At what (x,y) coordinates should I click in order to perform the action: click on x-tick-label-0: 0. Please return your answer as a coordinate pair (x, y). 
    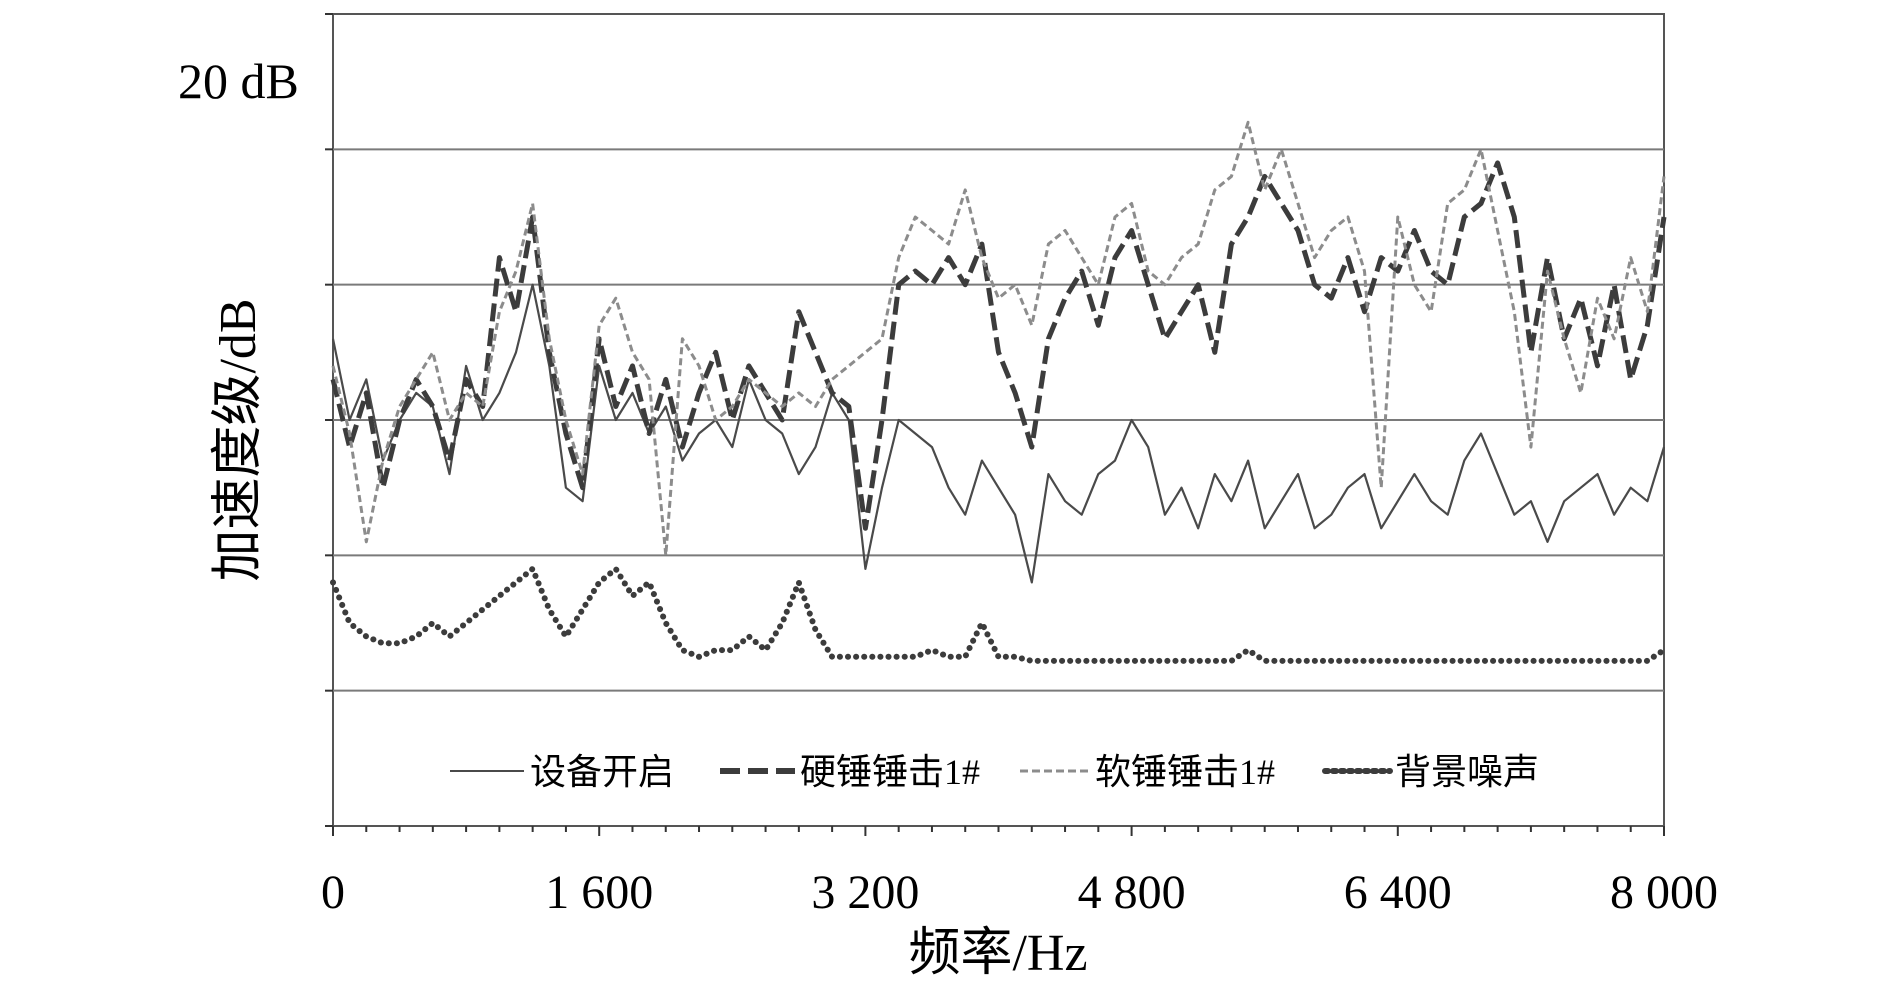
    Looking at the image, I should click on (333, 892).